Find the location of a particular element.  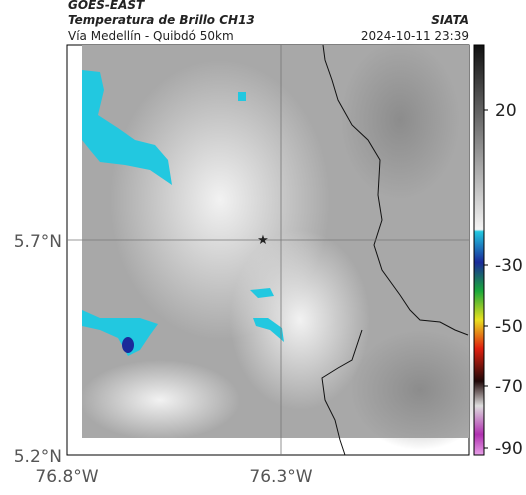

colorbar-label: -30 is located at coordinates (509, 266).